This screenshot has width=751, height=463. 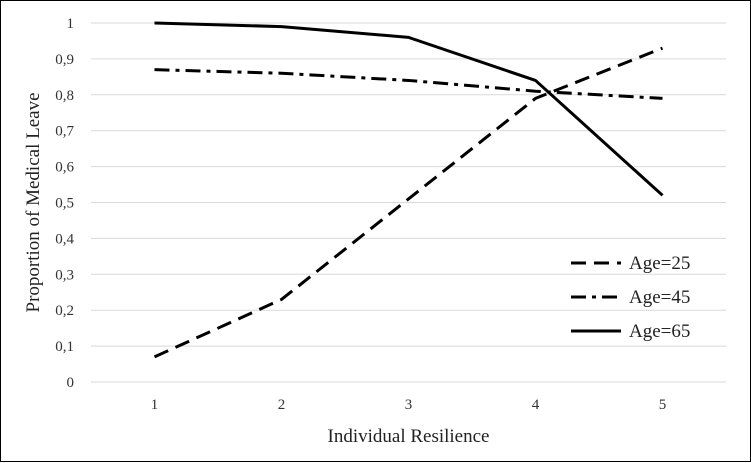 I want to click on y-tick-label: 0, so click(x=71, y=383).